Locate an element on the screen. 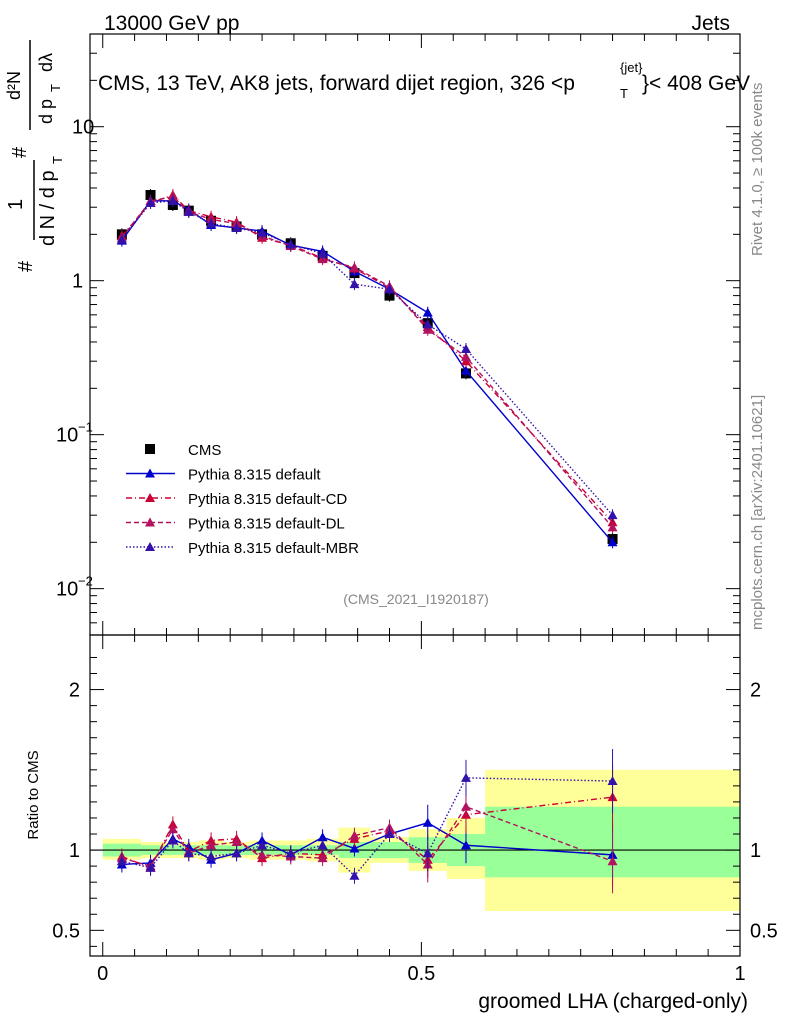  ratio-series-pythia-8-315-default-mbr is located at coordinates (367, 816).